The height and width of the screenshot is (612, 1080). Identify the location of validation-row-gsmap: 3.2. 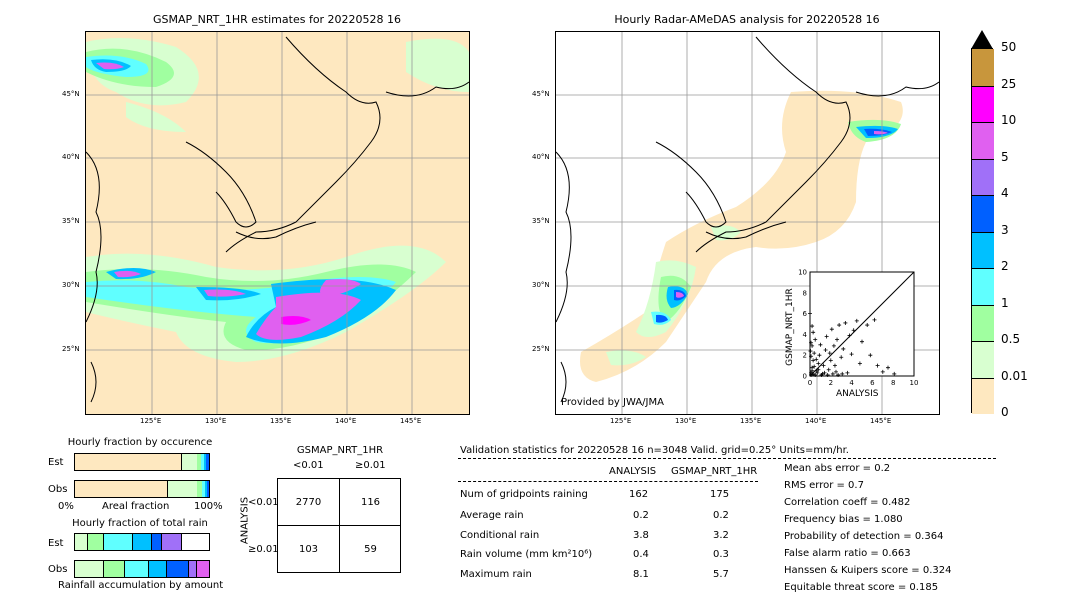
(721, 535).